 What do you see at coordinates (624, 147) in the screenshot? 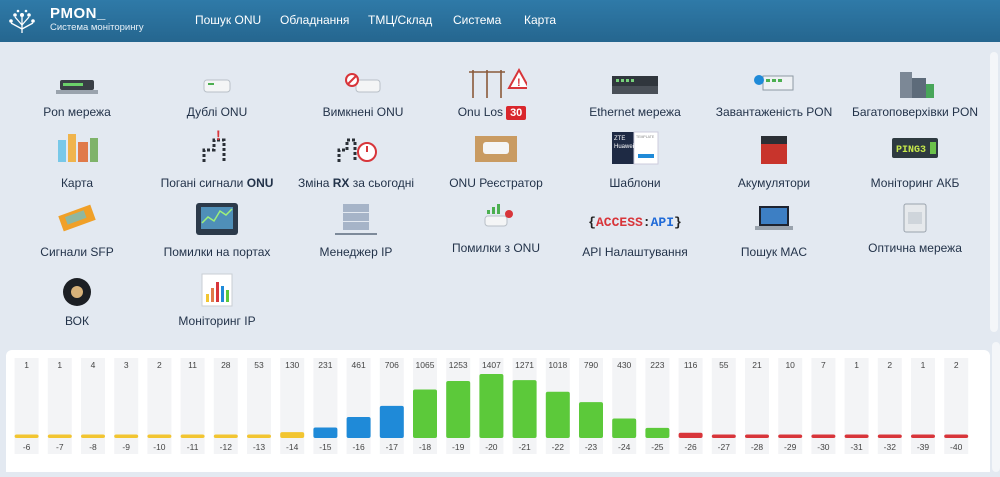
I see `template-huawei-text: Huawei` at bounding box center [624, 147].